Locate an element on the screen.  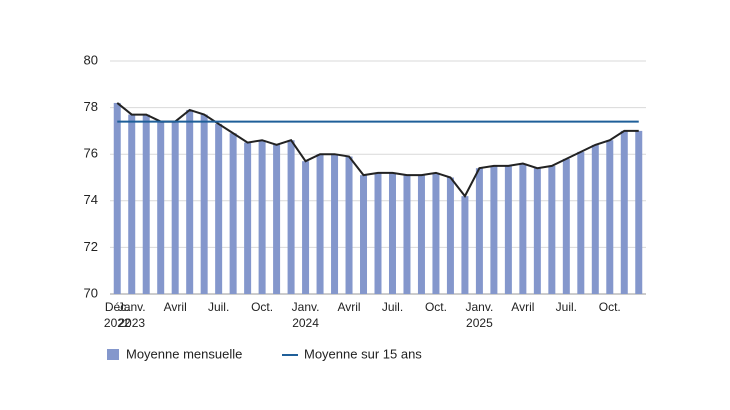
y-tick-label: 76 is located at coordinates (91, 153).